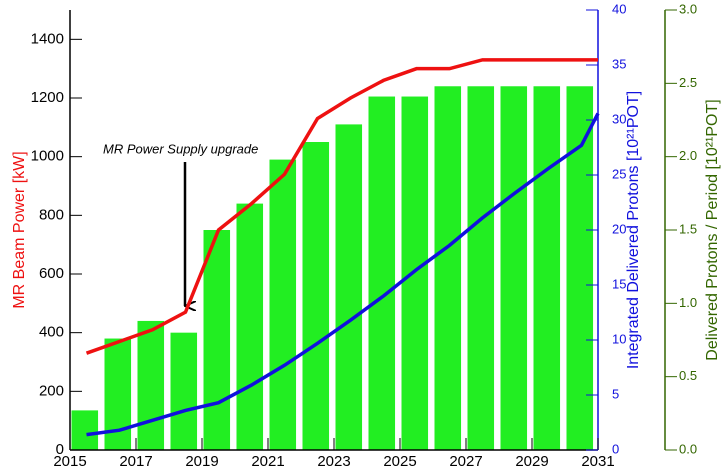 Image resolution: width=724 pixels, height=470 pixels. I want to click on annotation: MR Power Supply upgrade, so click(180, 148).